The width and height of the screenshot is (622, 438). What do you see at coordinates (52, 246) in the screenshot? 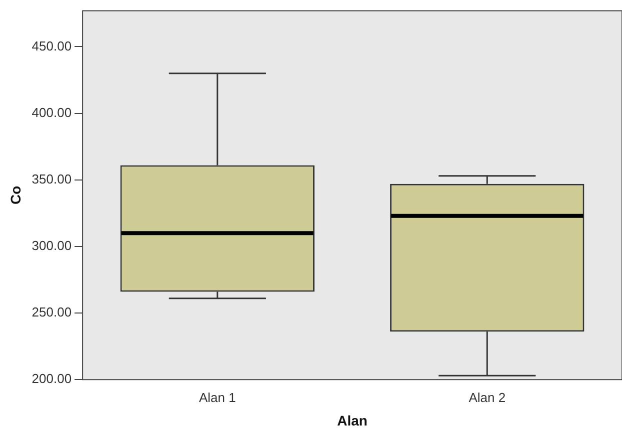
I see `y-tick-label: 300.00` at bounding box center [52, 246].